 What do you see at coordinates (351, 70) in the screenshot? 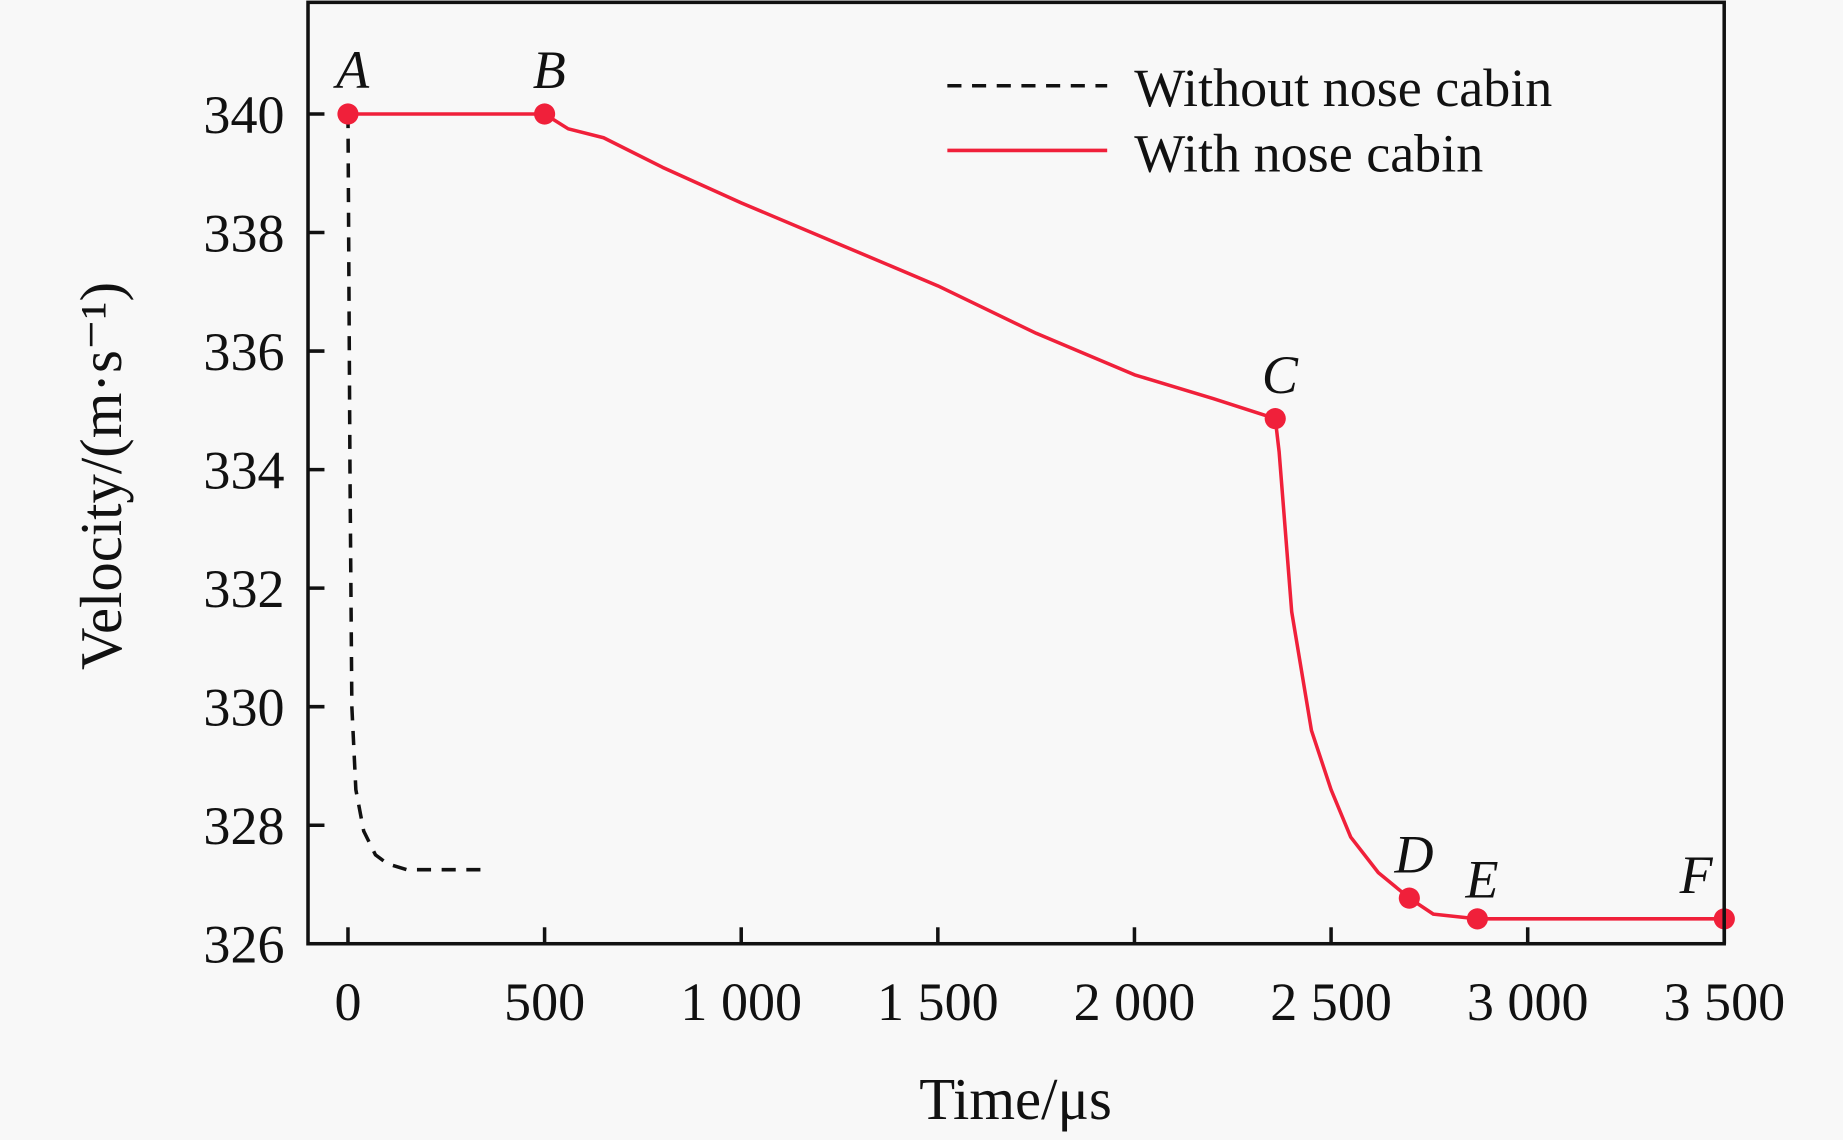
I see `point-label-a: A` at bounding box center [351, 70].